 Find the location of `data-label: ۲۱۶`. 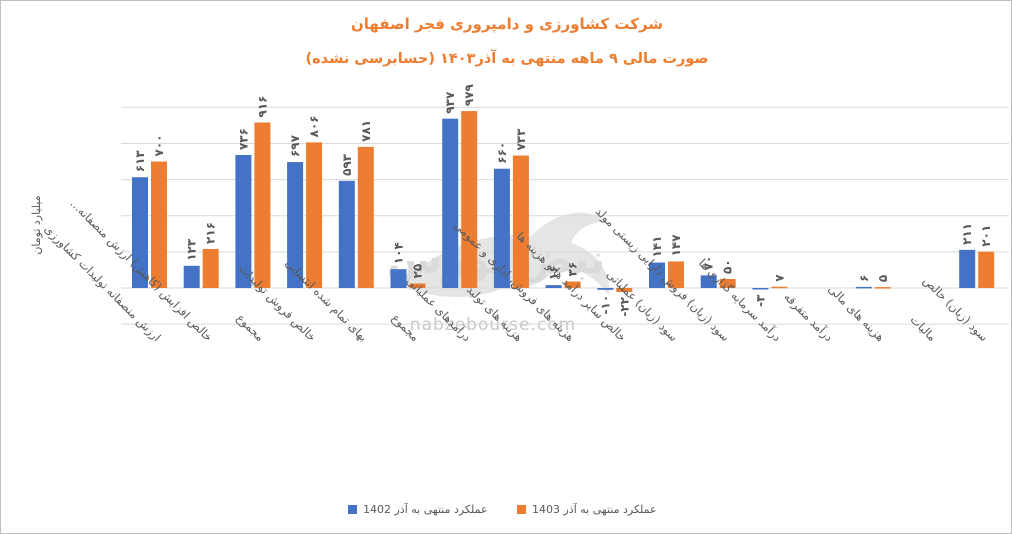

data-label: ۲۱۶ is located at coordinates (211, 233).